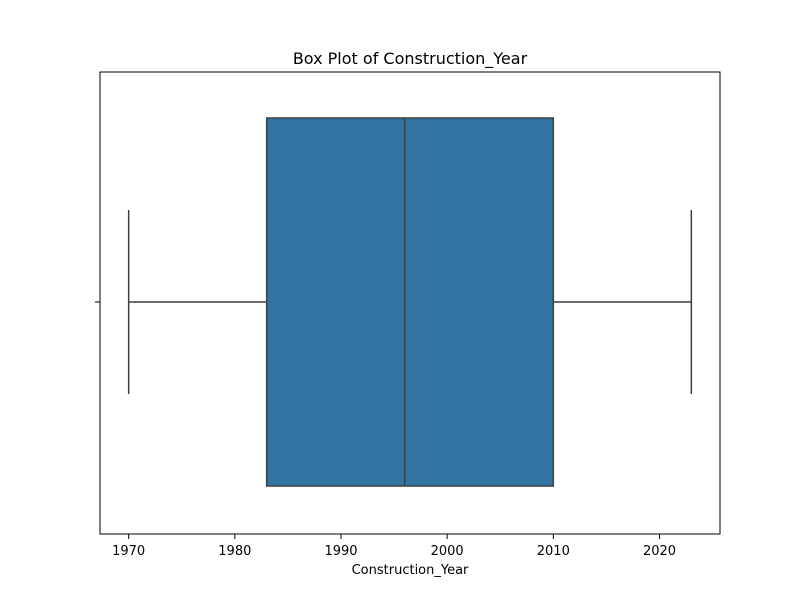  Describe the element at coordinates (659, 551) in the screenshot. I see `x-tick-label: 2020` at that location.